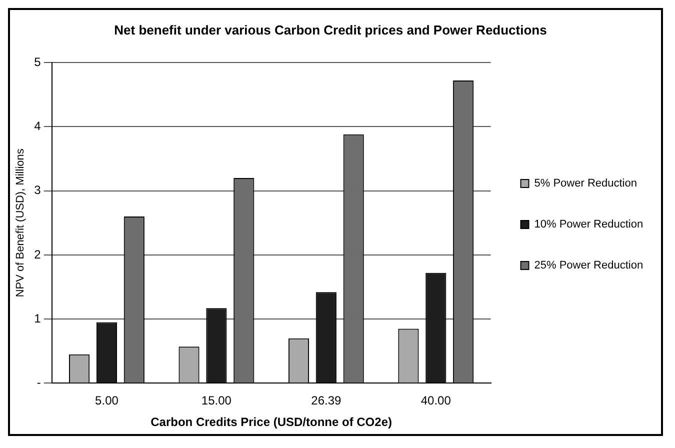 This screenshot has width=675, height=448. I want to click on y-tick-label: 2, so click(38, 254).